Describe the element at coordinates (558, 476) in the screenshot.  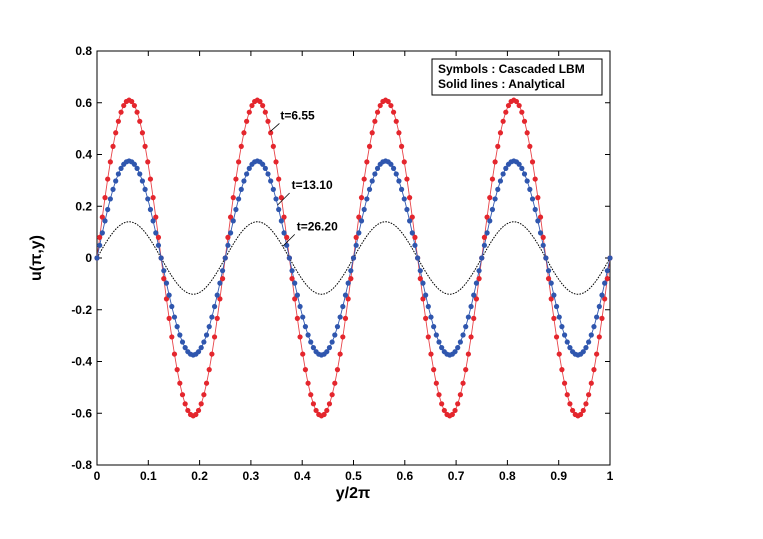
I see `x-tick-label: 0.9` at that location.